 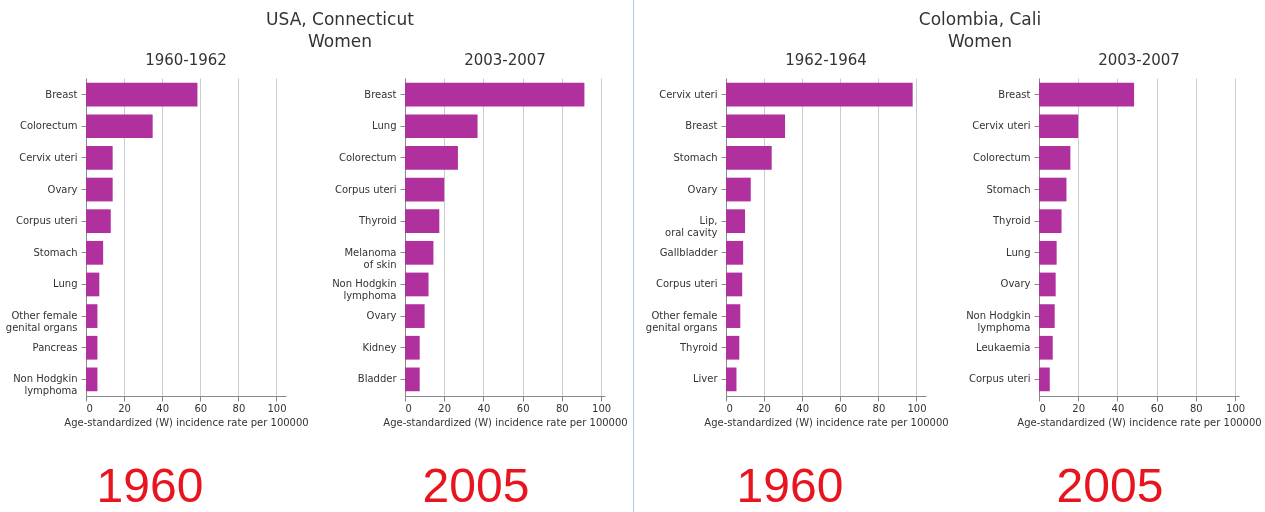 What do you see at coordinates (186, 60) in the screenshot?
I see `chart-title: 1960-1962` at bounding box center [186, 60].